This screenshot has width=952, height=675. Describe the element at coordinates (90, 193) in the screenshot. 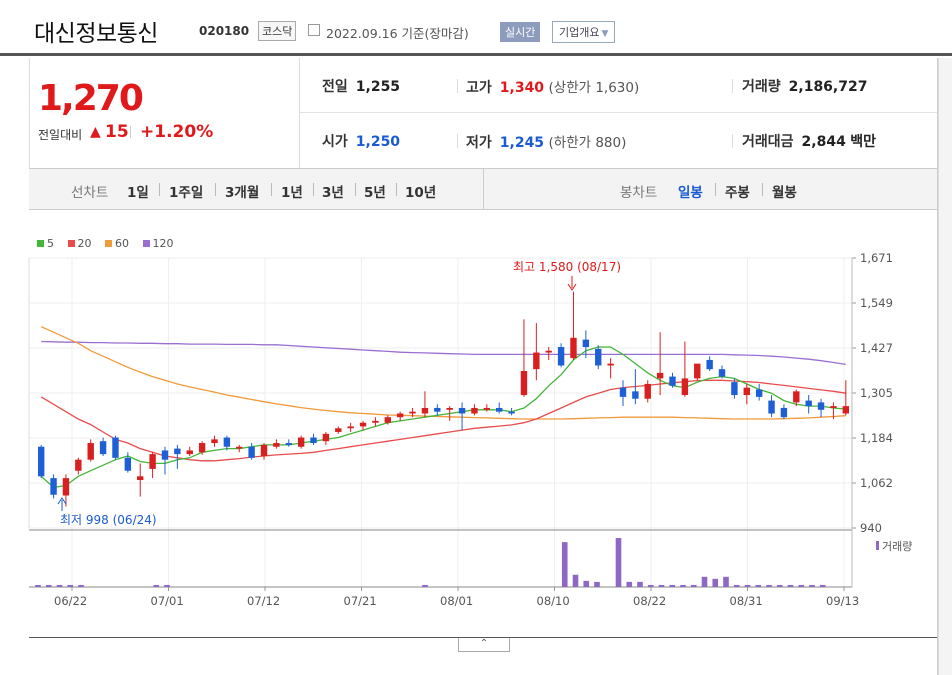

I see `line-chart-label: 선차트` at that location.